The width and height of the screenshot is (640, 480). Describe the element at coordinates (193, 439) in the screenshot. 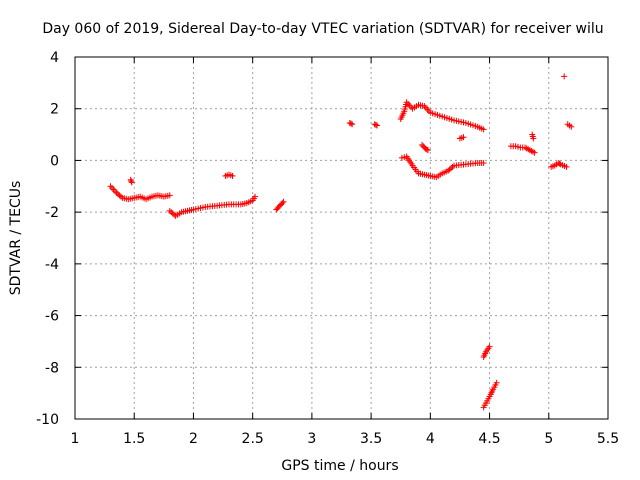

I see `x-tick-label: 2` at that location.